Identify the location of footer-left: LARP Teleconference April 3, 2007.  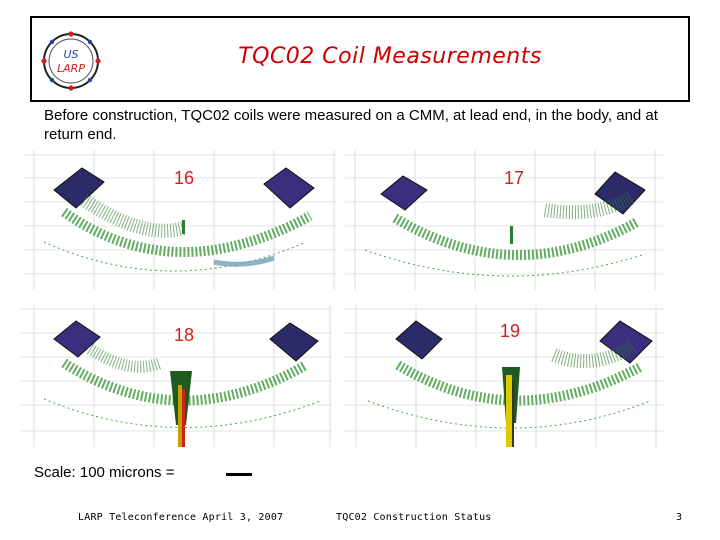
(181, 517).